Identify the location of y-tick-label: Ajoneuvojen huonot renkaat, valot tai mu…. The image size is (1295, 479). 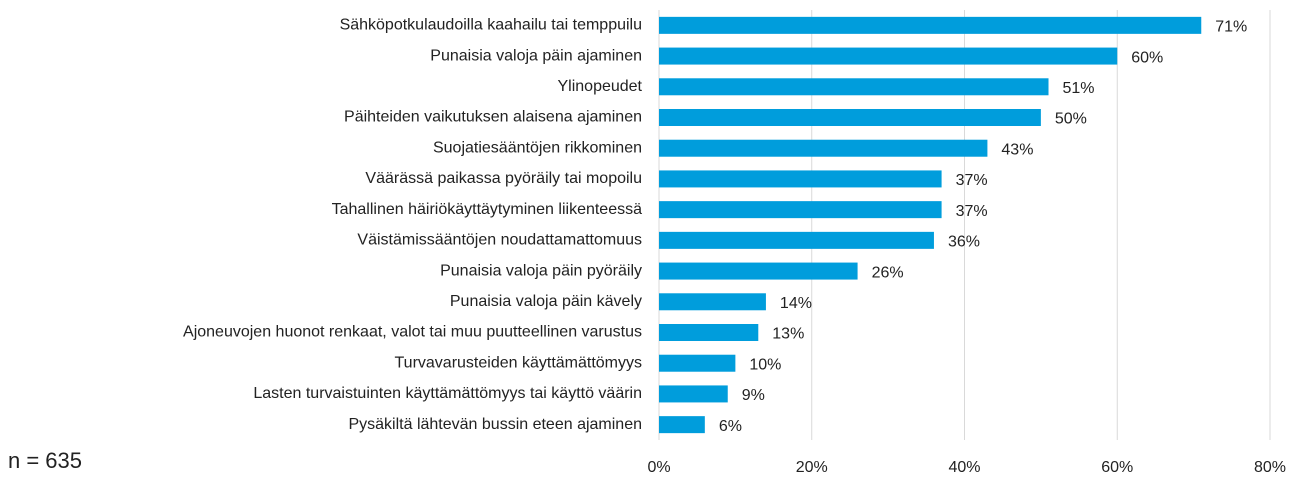
(412, 332).